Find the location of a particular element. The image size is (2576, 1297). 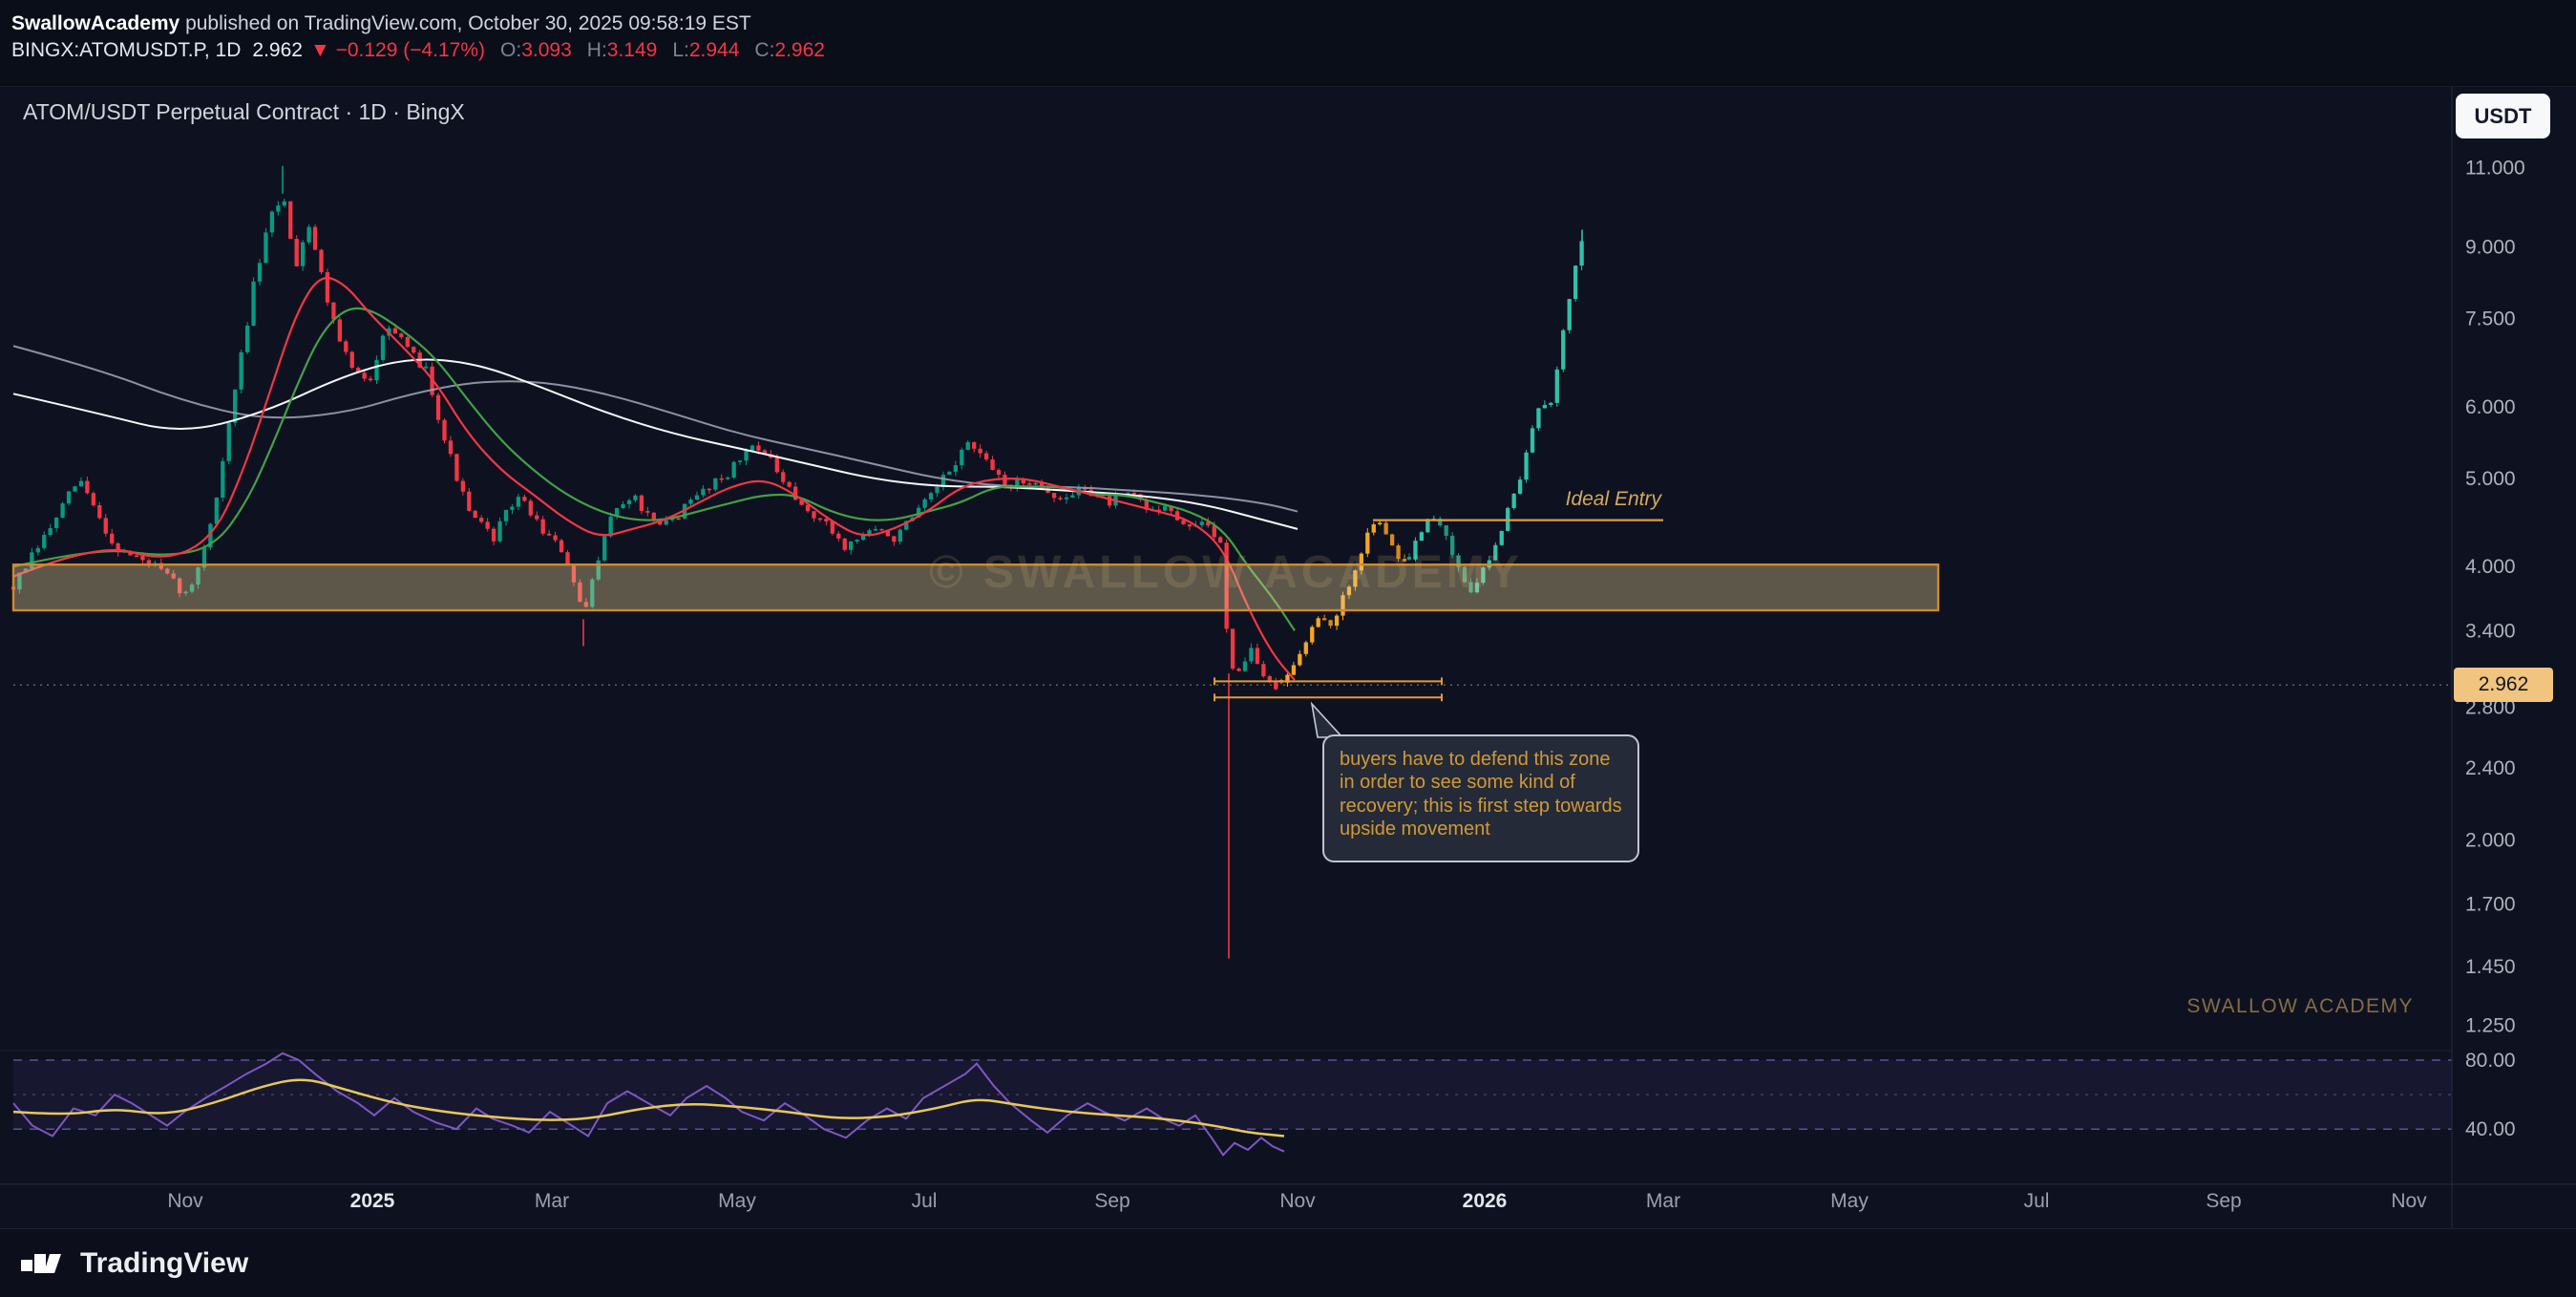

tradingview-logo is located at coordinates (45, 1263).